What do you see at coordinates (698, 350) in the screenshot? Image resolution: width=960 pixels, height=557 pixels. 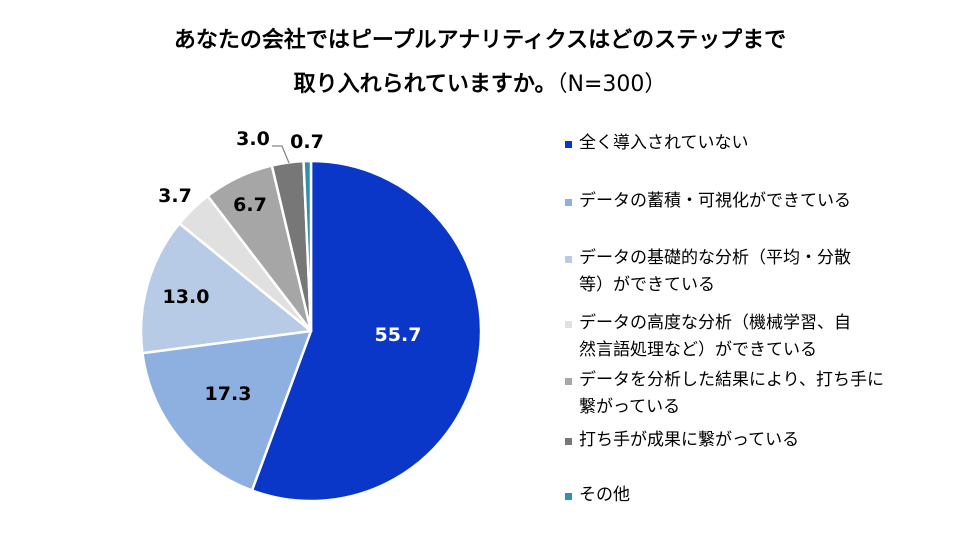 I see `legend-label-4-line-2: 然言語処理など）ができている` at bounding box center [698, 350].